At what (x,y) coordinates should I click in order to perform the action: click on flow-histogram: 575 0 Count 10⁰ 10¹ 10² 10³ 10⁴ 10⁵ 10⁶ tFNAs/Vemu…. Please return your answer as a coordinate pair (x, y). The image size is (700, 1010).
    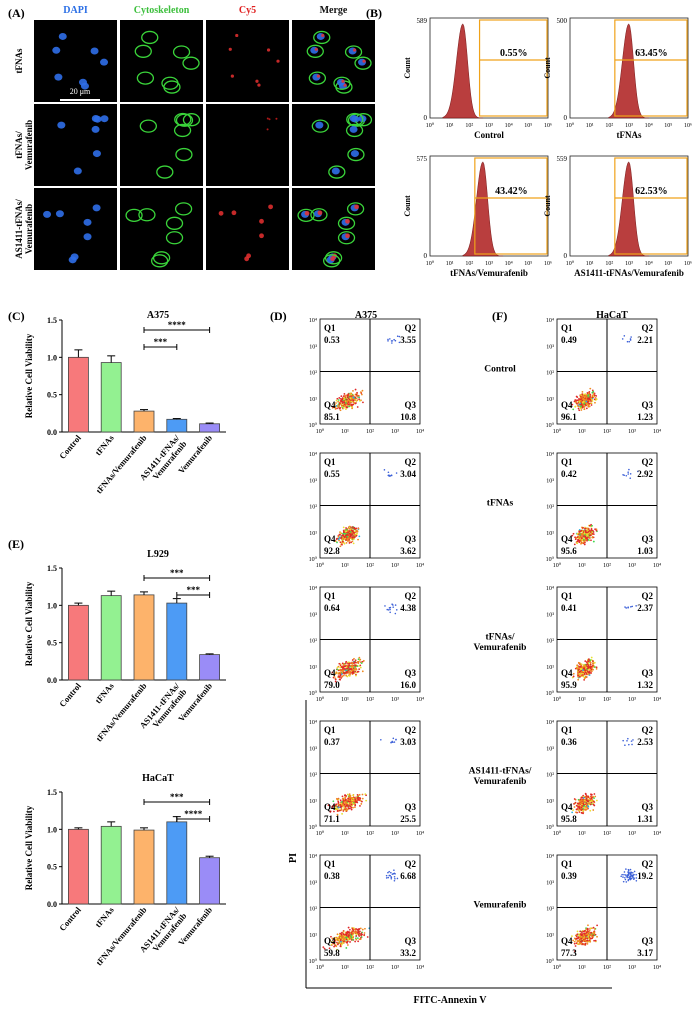
    Looking at the image, I should click on (477, 216).